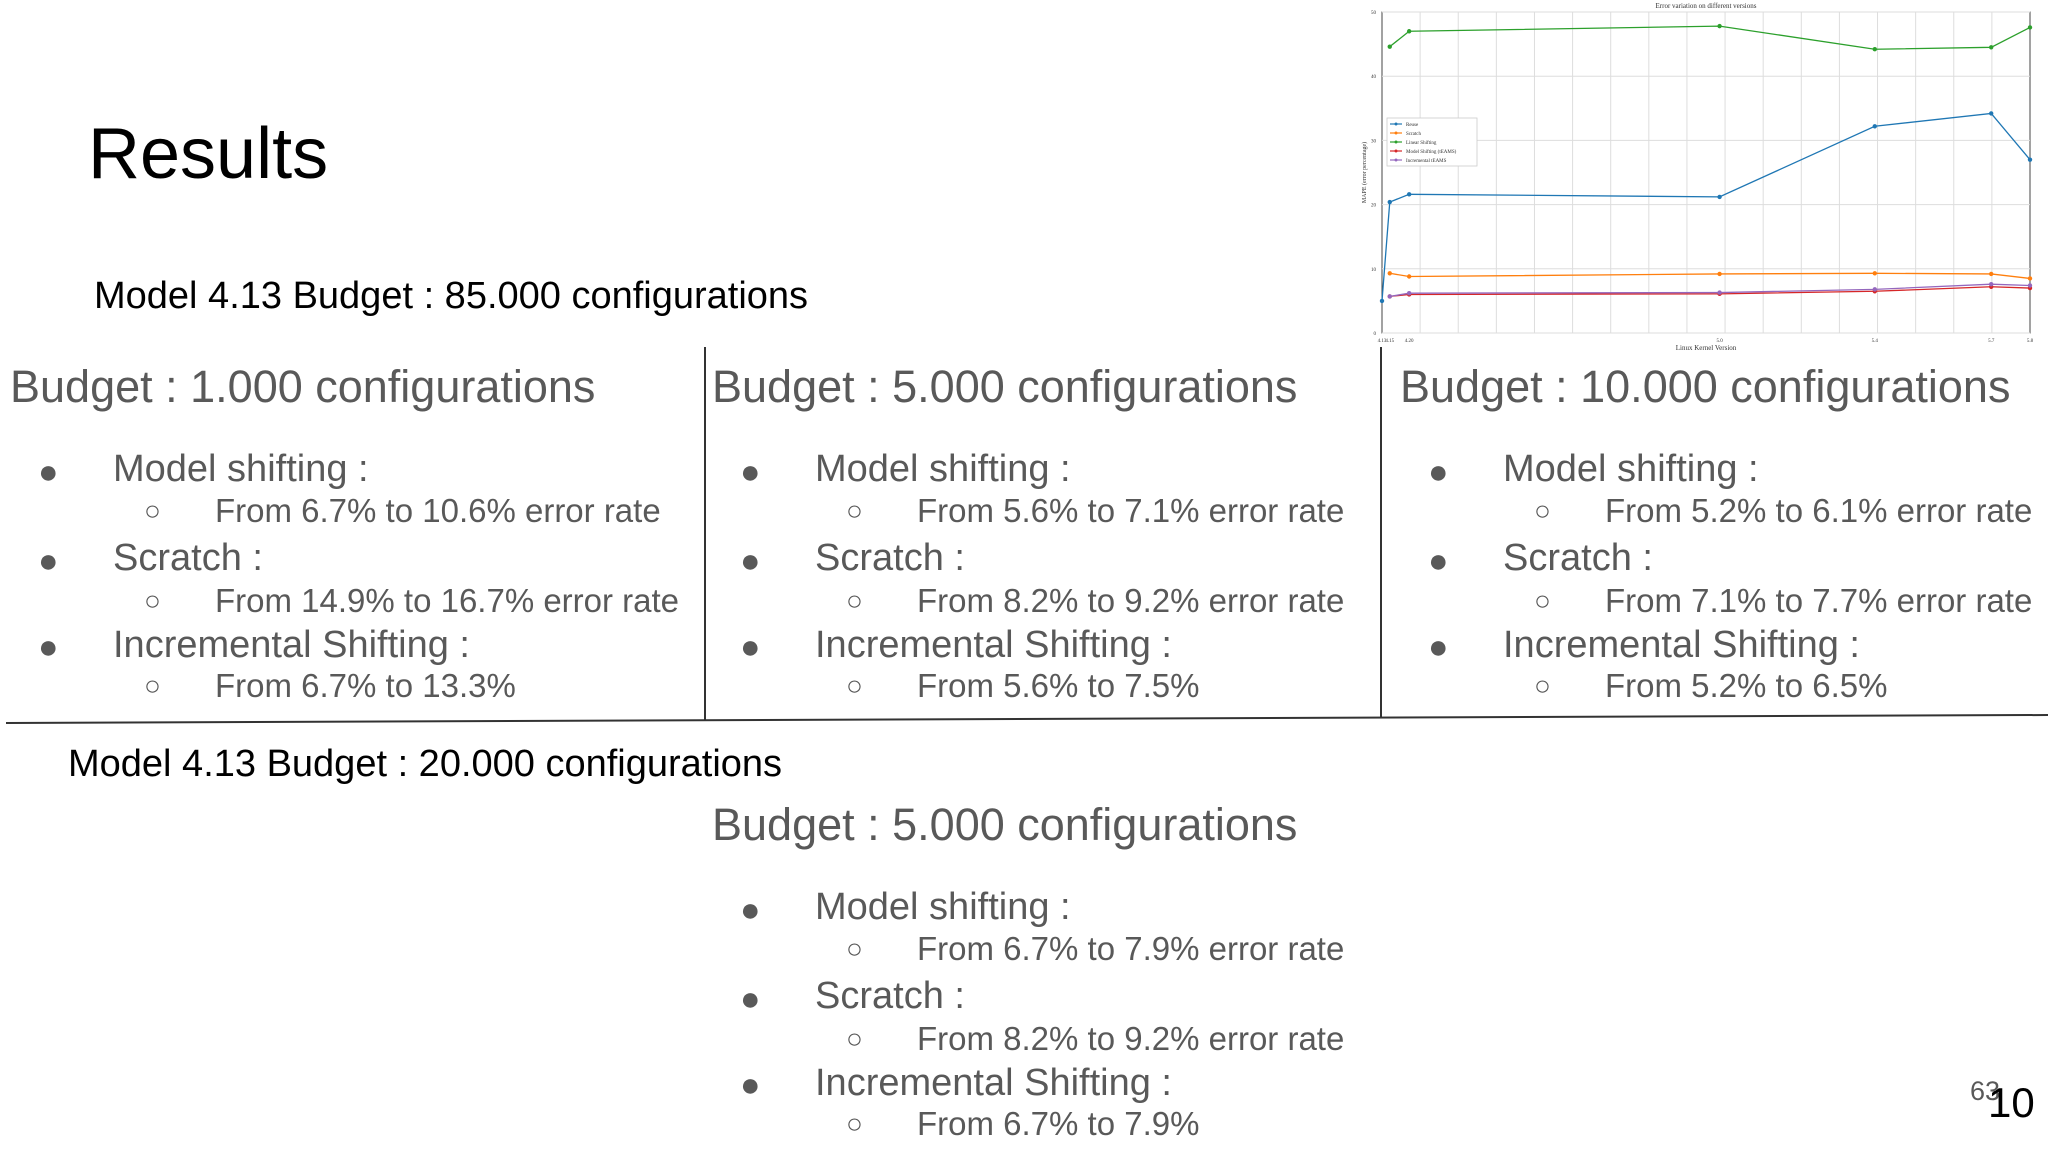 This screenshot has width=2048, height=1152. What do you see at coordinates (1985, 1091) in the screenshot?
I see `page-number-back: 63` at bounding box center [1985, 1091].